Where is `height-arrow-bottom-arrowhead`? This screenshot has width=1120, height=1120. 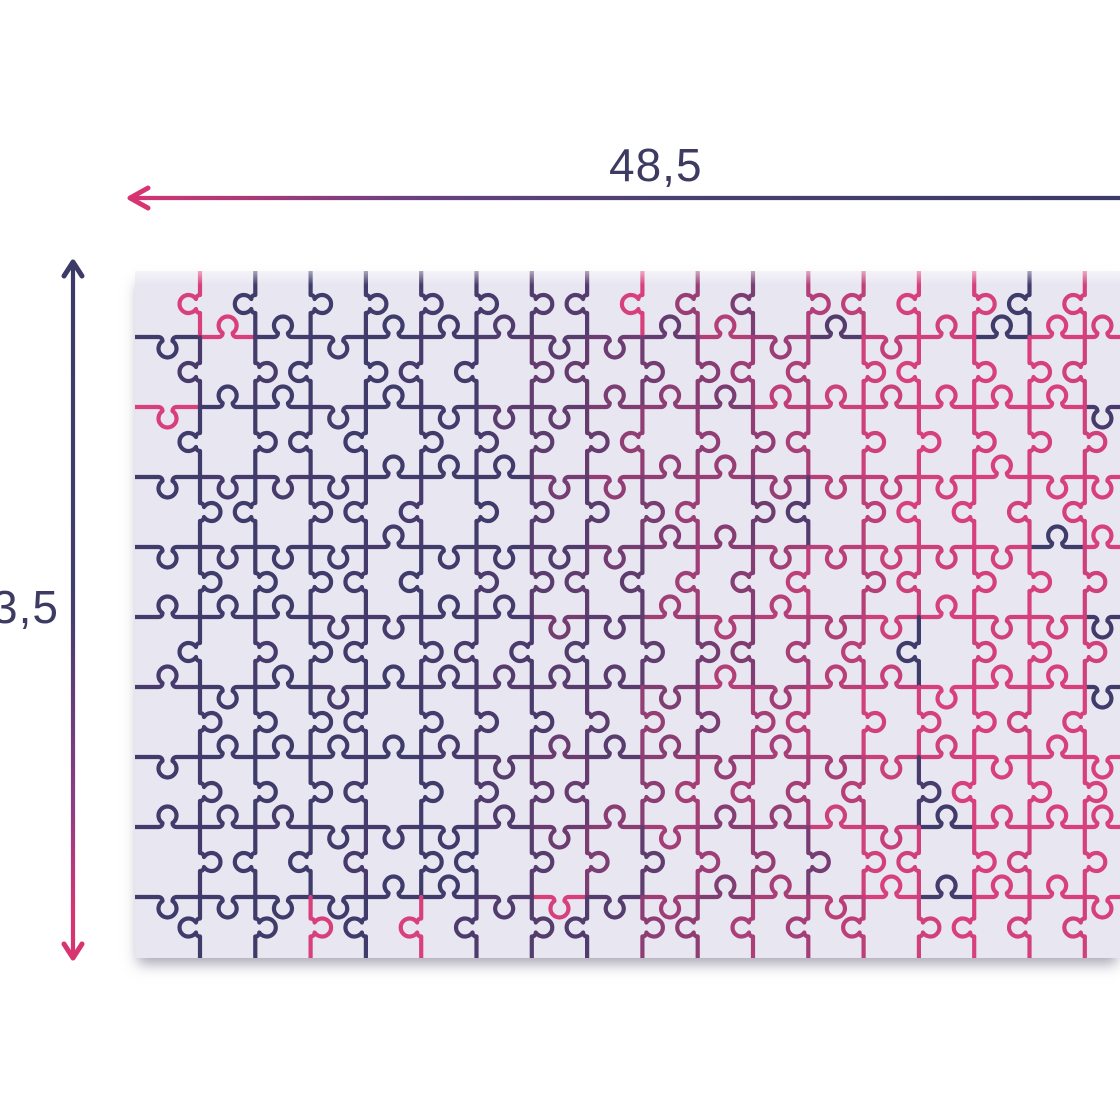
height-arrow-bottom-arrowhead is located at coordinates (73, 951).